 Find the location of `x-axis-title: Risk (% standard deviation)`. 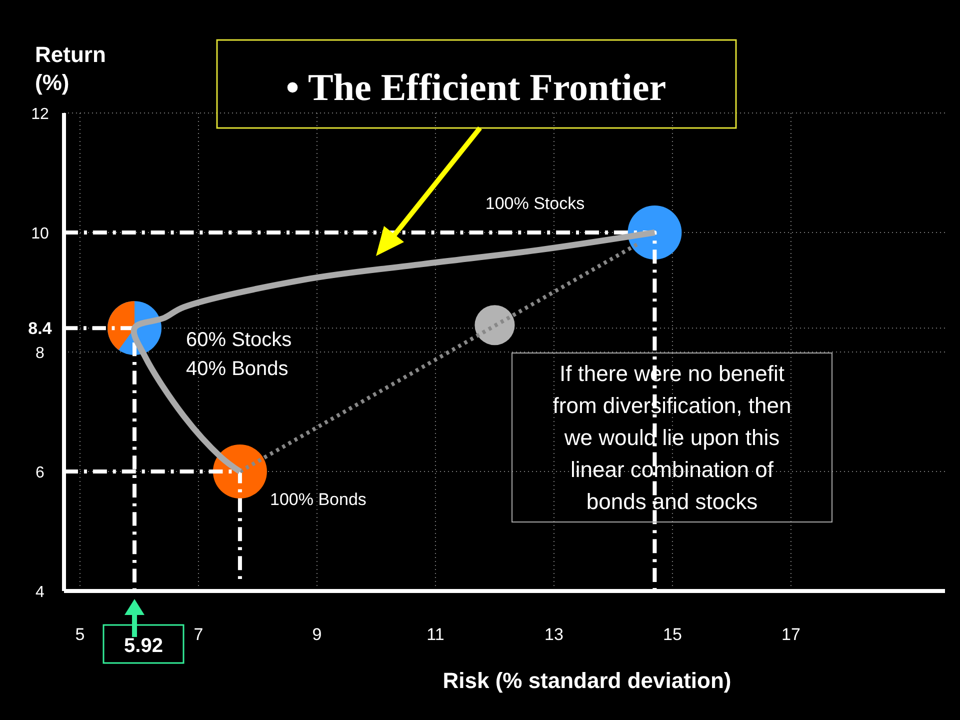

x-axis-title: Risk (% standard deviation) is located at coordinates (587, 680).